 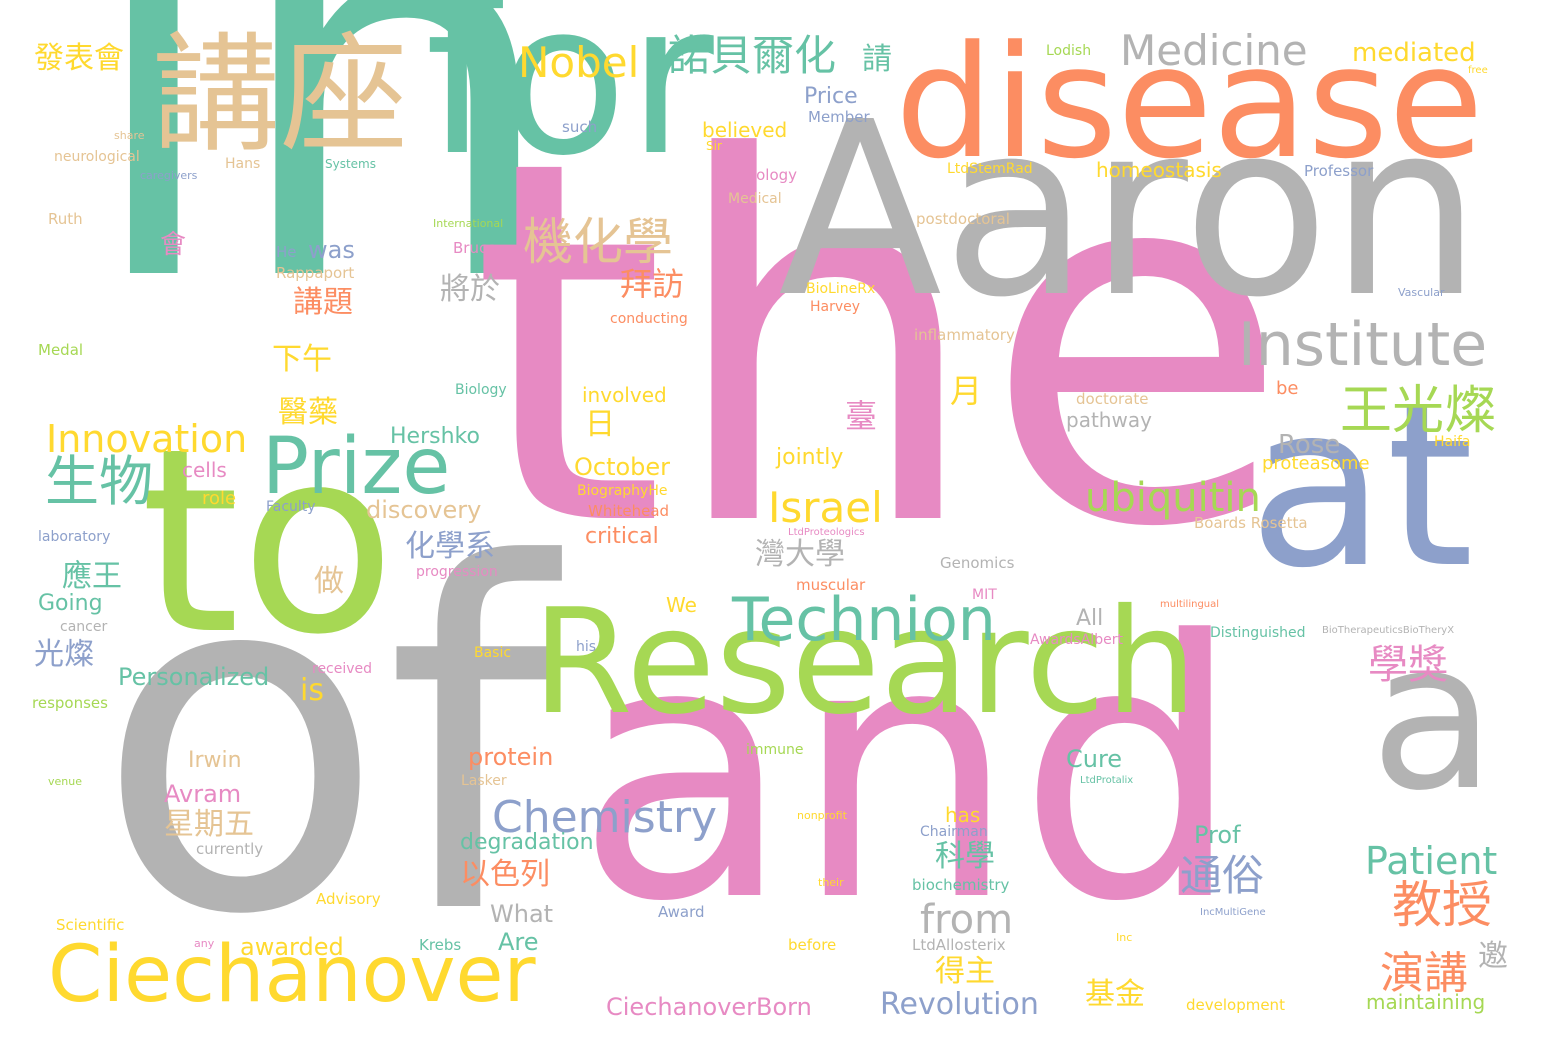 What do you see at coordinates (79, 58) in the screenshot?
I see `word-fabiaohui: 發表會` at bounding box center [79, 58].